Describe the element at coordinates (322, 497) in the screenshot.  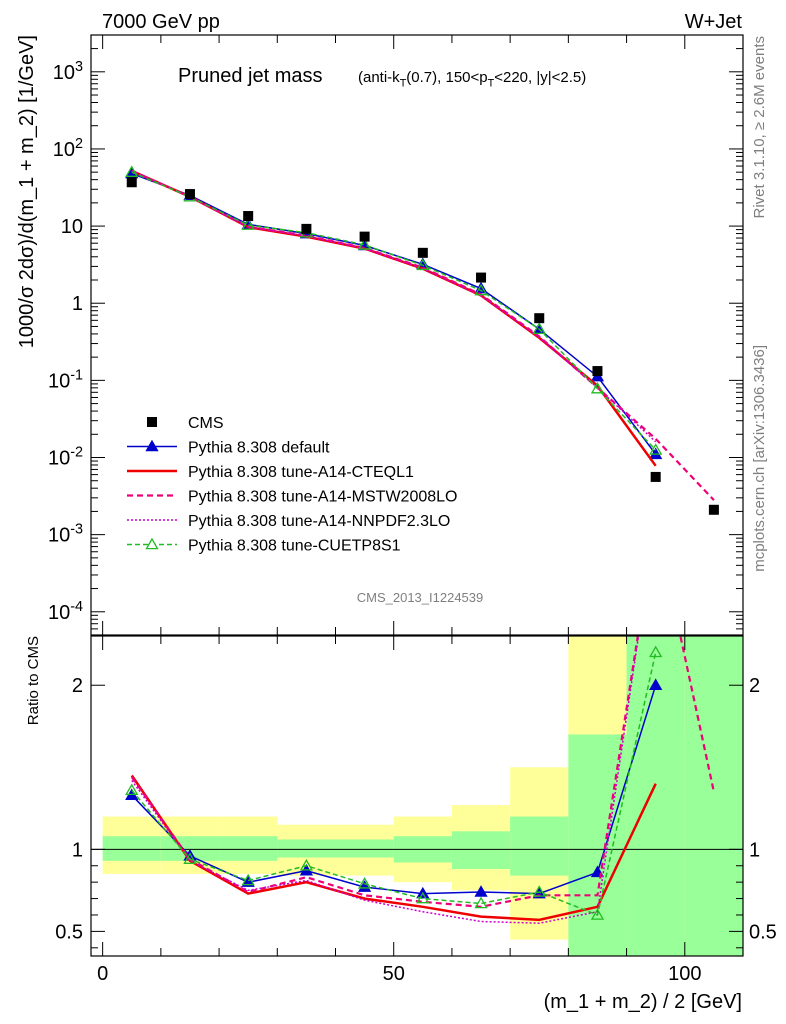
I see `legend-label-3: Pythia 8.308 tune-A14-MSTW2008LO` at that location.